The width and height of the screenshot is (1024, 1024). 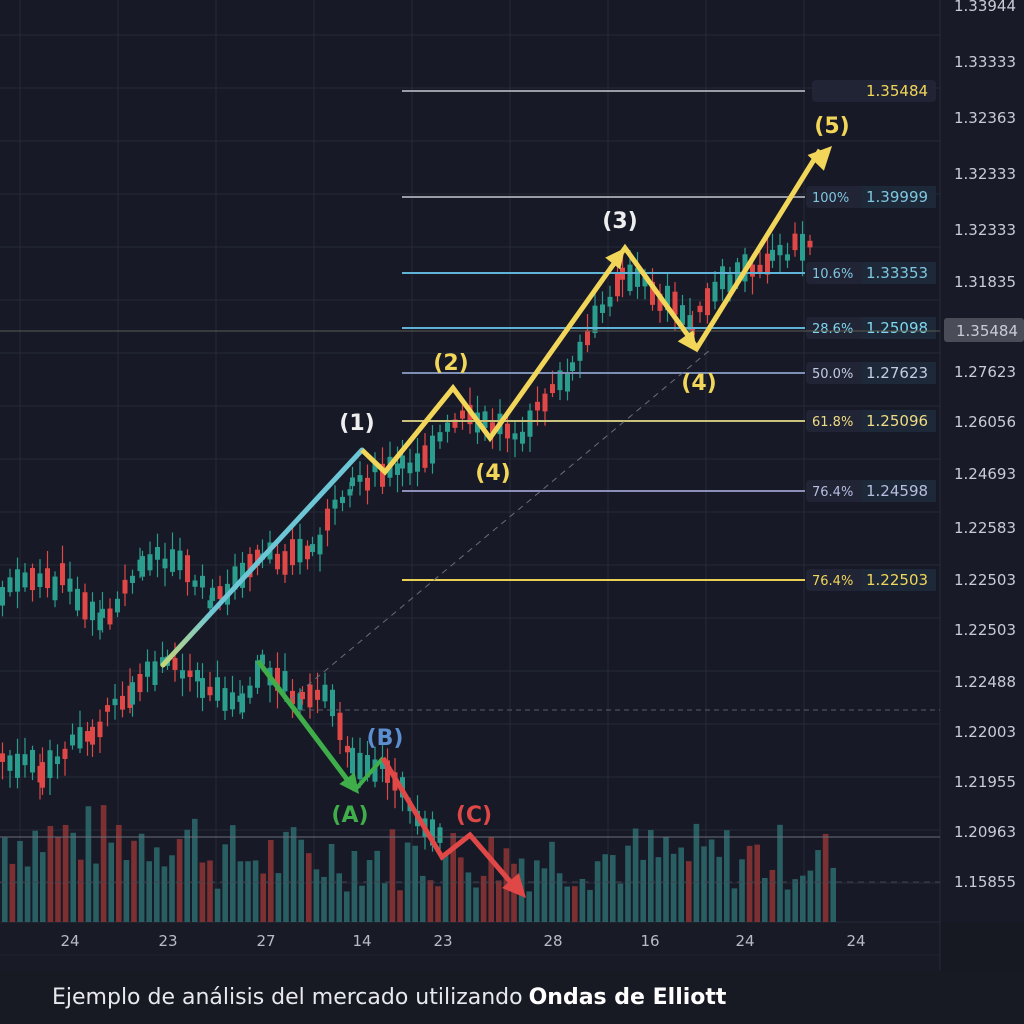 I want to click on fib-value: 1.39999, so click(x=897, y=197).